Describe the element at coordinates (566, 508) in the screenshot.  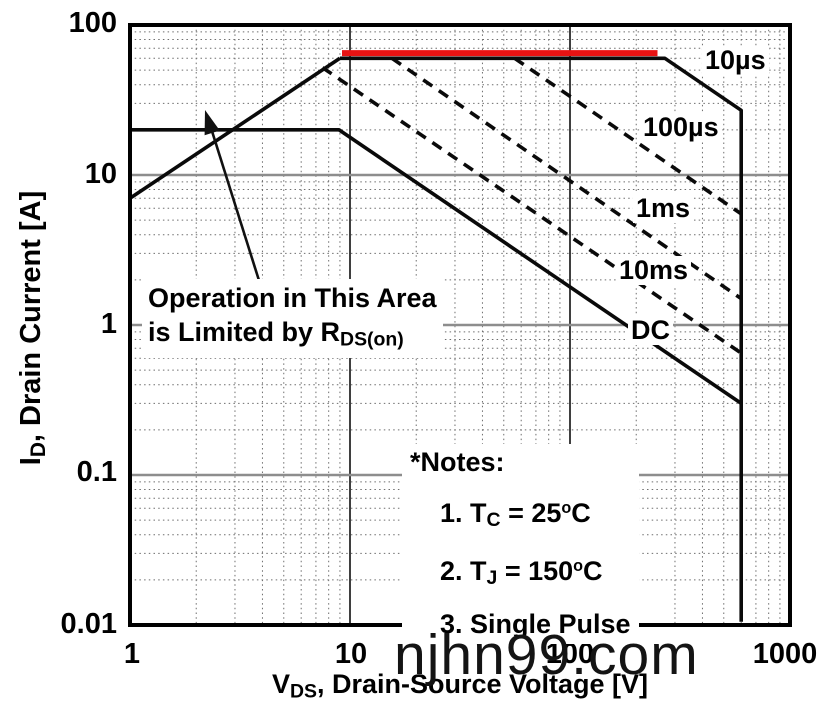
I see `note-1-sup: o` at that location.